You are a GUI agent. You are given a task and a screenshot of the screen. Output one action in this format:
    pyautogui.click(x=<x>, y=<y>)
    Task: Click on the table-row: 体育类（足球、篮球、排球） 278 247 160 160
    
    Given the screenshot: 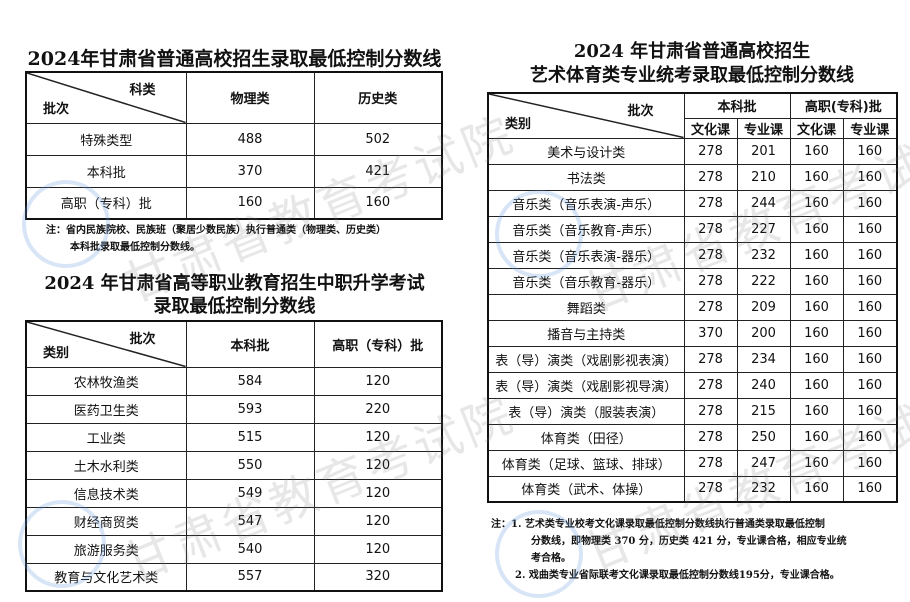 What is the action you would take?
    pyautogui.click(x=692, y=463)
    